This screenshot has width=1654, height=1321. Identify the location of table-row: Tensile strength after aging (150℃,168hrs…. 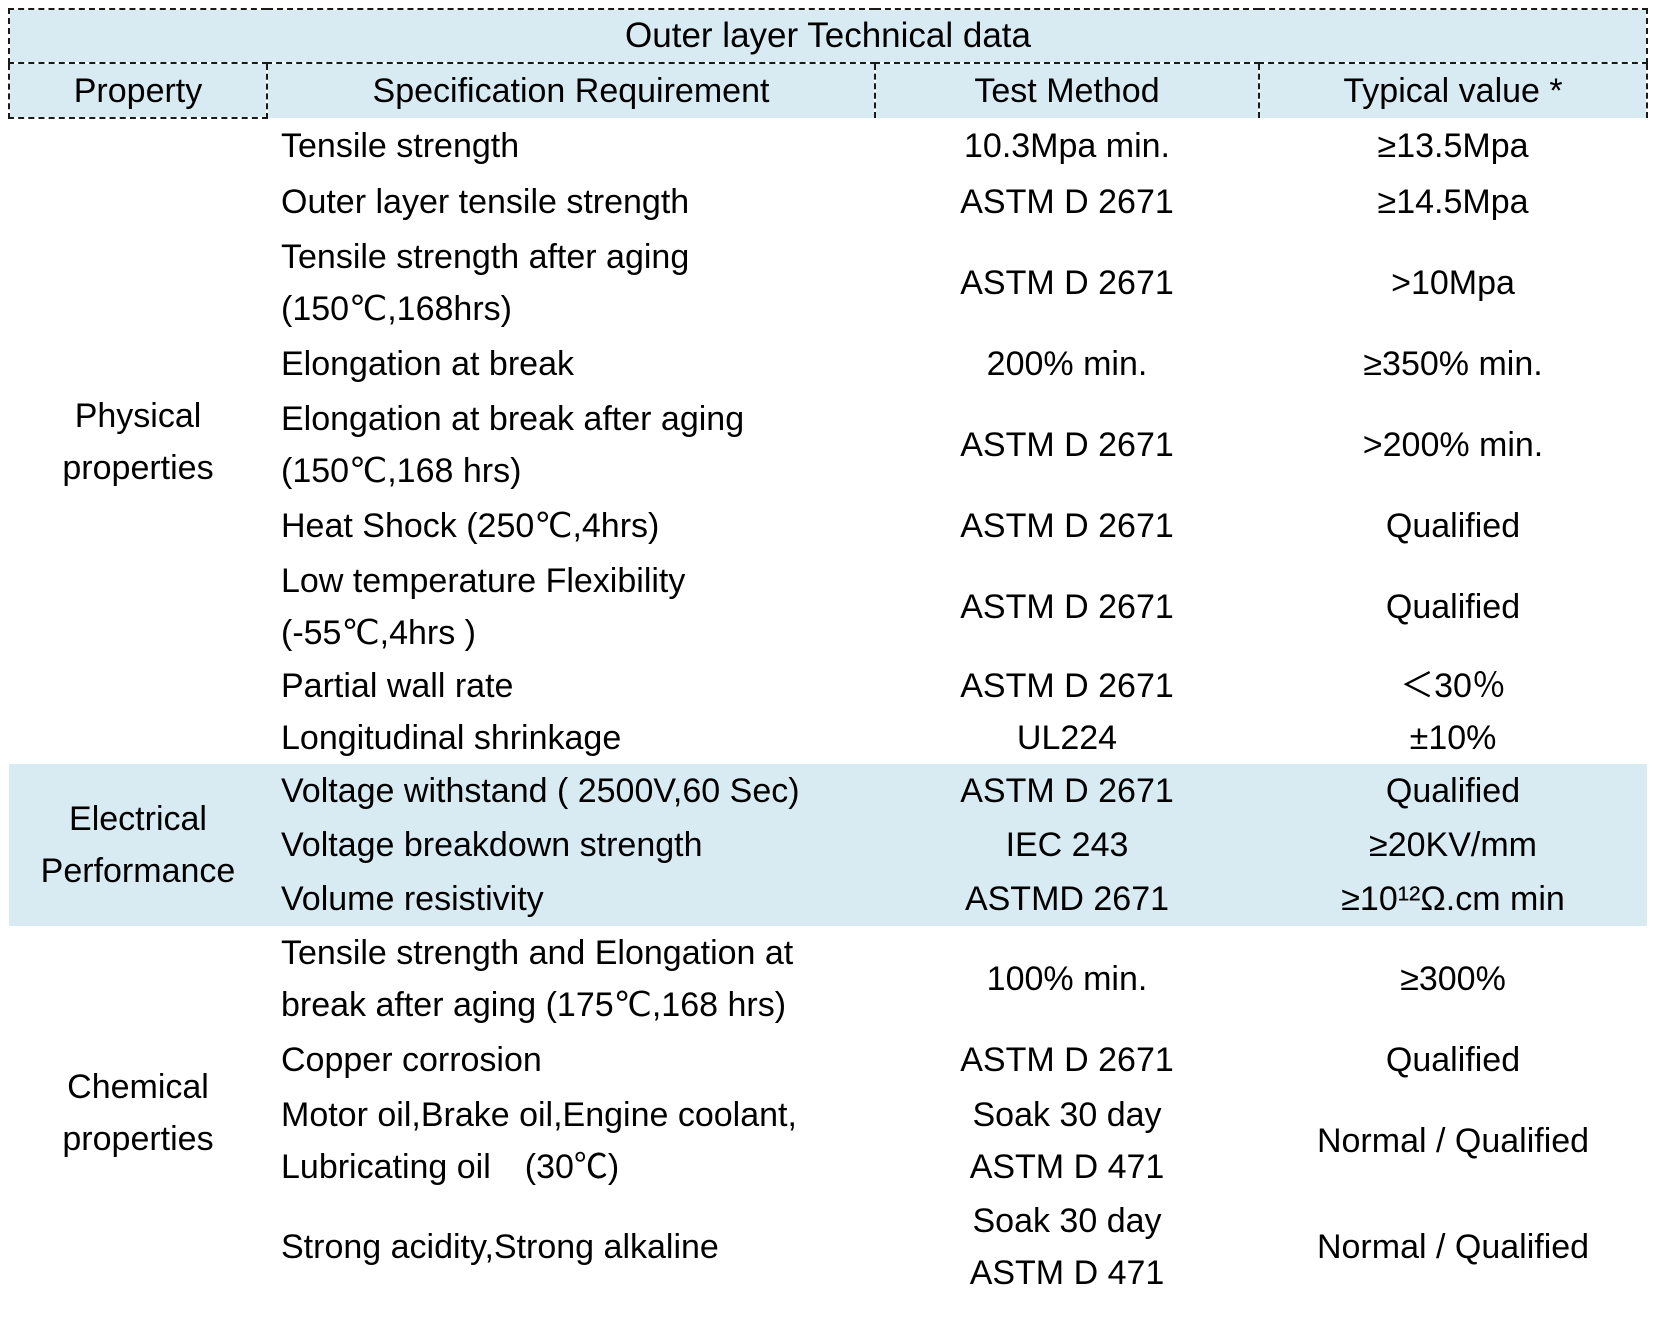
(828, 283).